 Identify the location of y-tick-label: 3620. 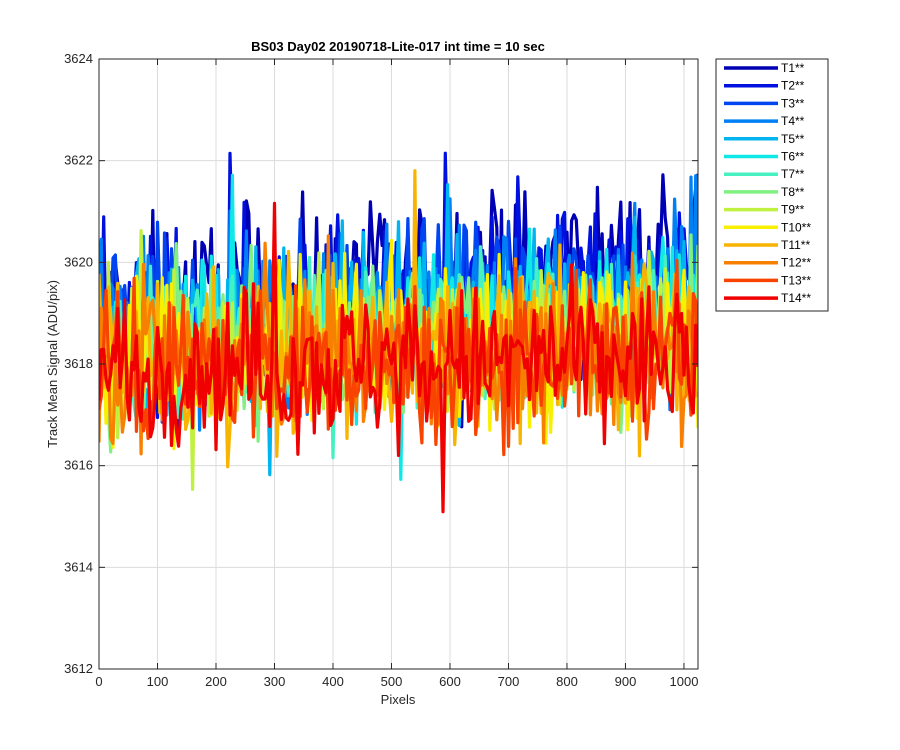
(78, 261).